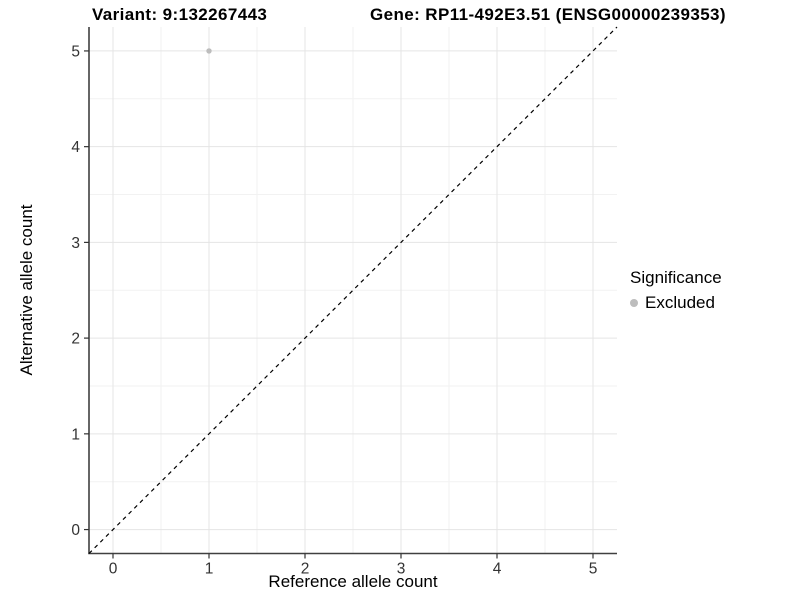 This screenshot has height=600, width=800. Describe the element at coordinates (676, 290) in the screenshot. I see `legend: Significance Excluded` at that location.